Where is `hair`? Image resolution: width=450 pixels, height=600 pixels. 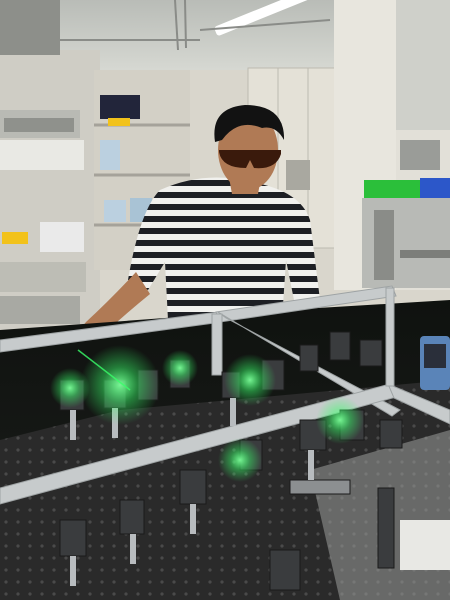
hair is located at coordinates (249, 123).